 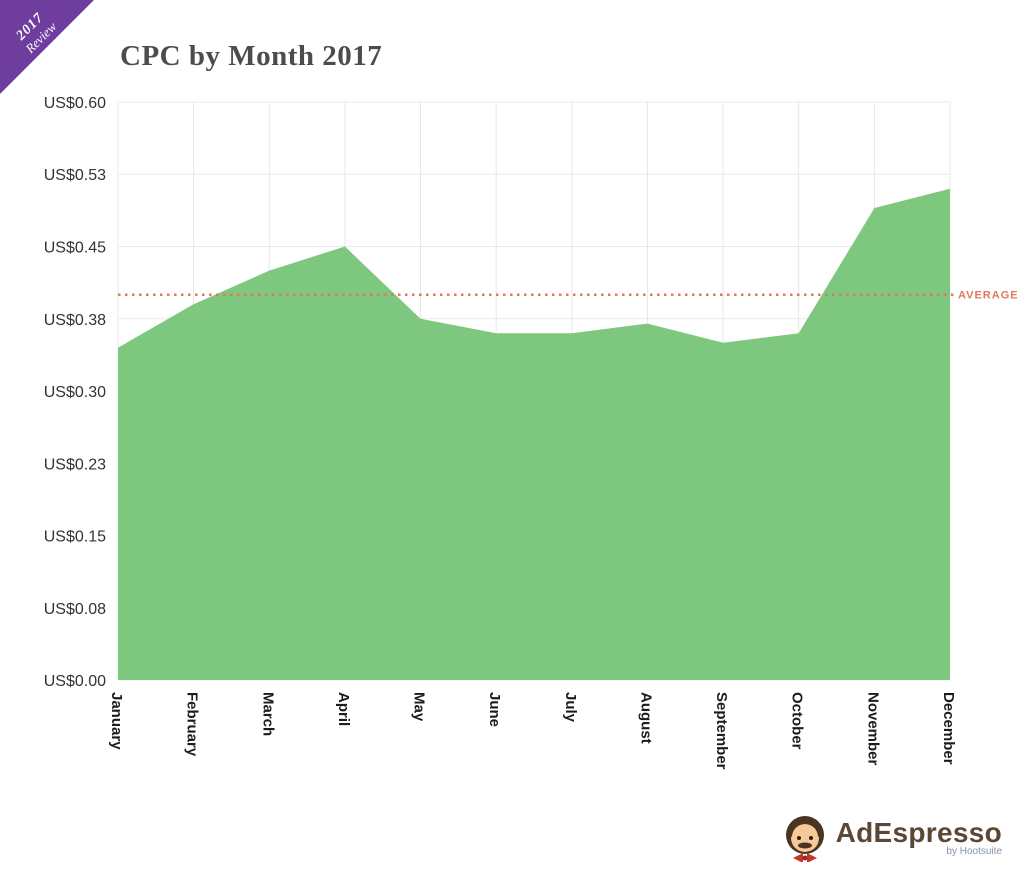 What do you see at coordinates (75, 609) in the screenshot?
I see `svg-text: US$0.08` at bounding box center [75, 609].